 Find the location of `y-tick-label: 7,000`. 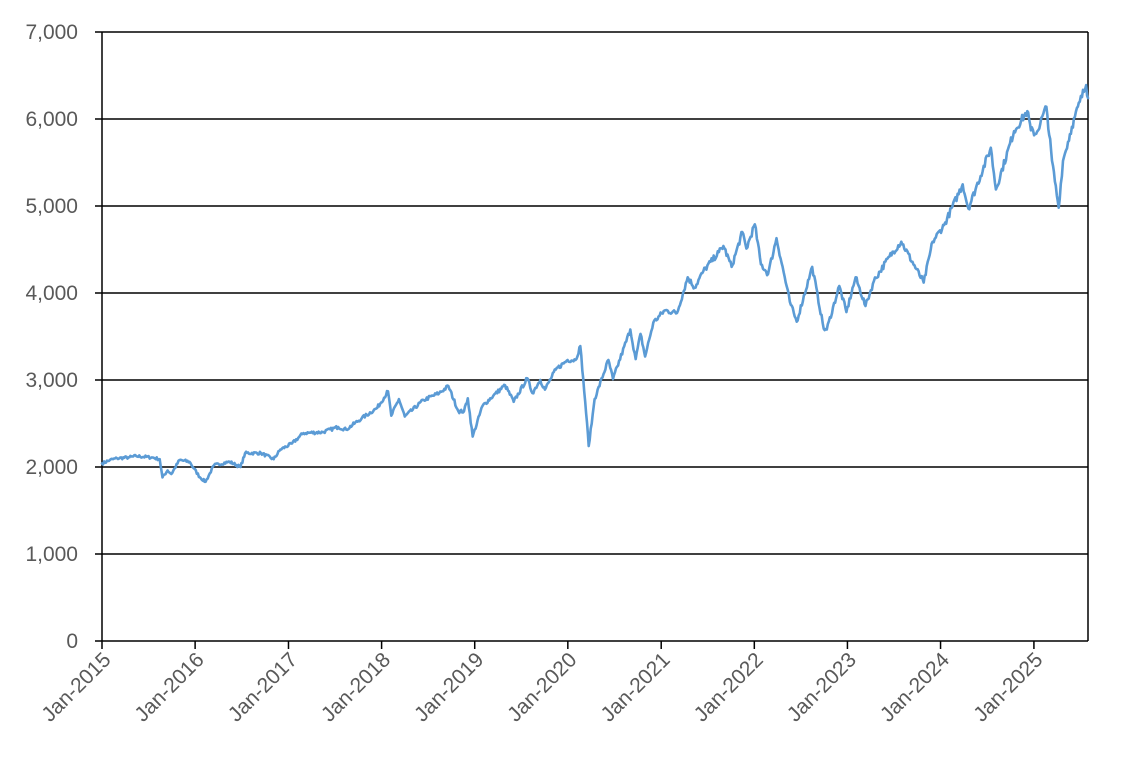

y-tick-label: 7,000 is located at coordinates (51, 32).